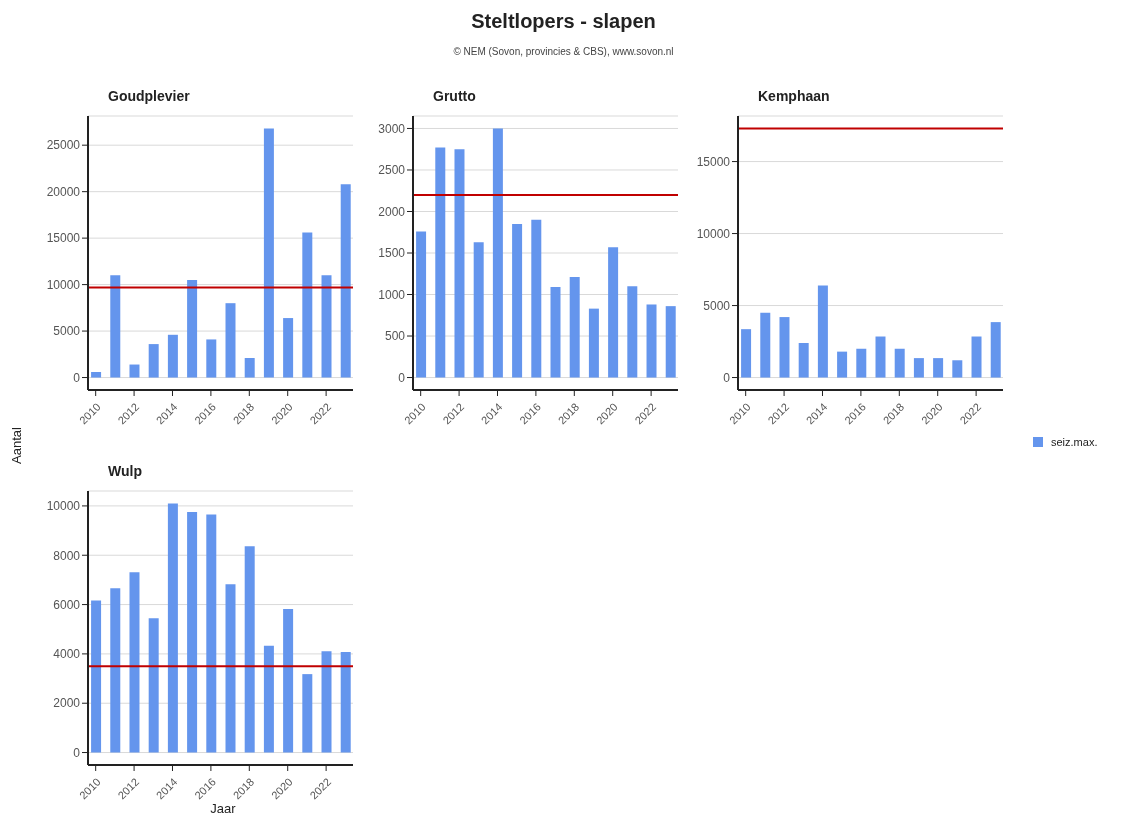 This screenshot has width=1127, height=817. I want to click on y-tick-label: 1000, so click(392, 294).